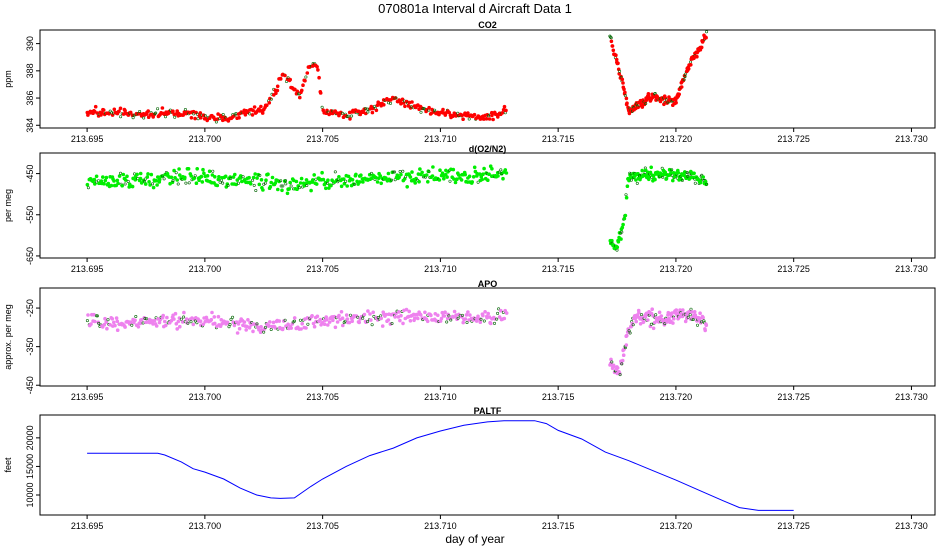  Describe the element at coordinates (8, 465) in the screenshot. I see `paltf-y-axis-label: feet` at that location.